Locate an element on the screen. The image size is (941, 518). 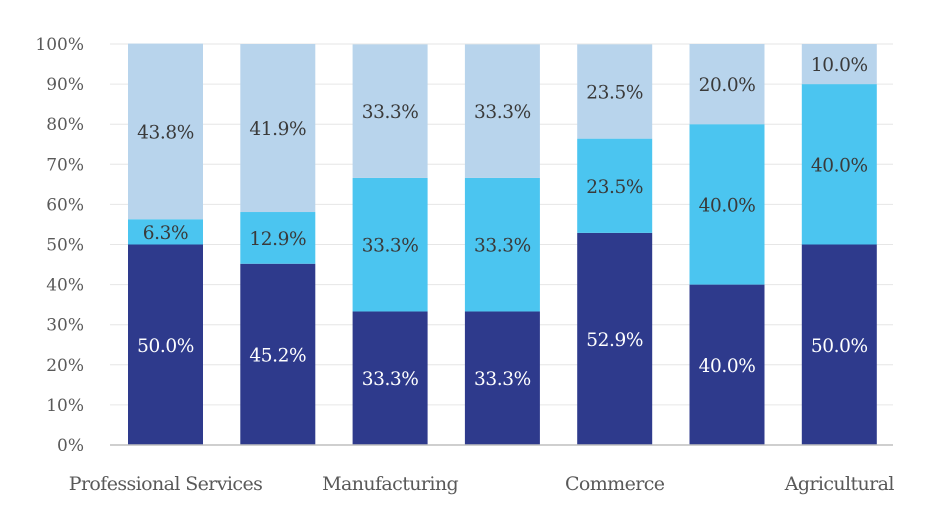
y-tick-label: 60% is located at coordinates (65, 205).